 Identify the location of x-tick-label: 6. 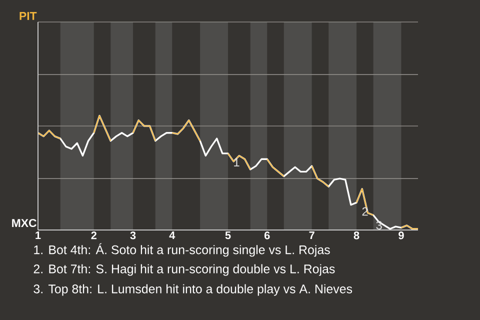
(267, 236).